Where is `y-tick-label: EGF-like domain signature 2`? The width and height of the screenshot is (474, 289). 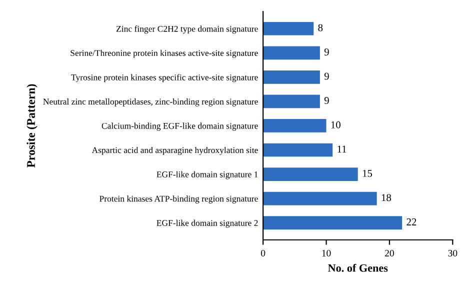 y-tick-label: EGF-like domain signature 2 is located at coordinates (207, 224).